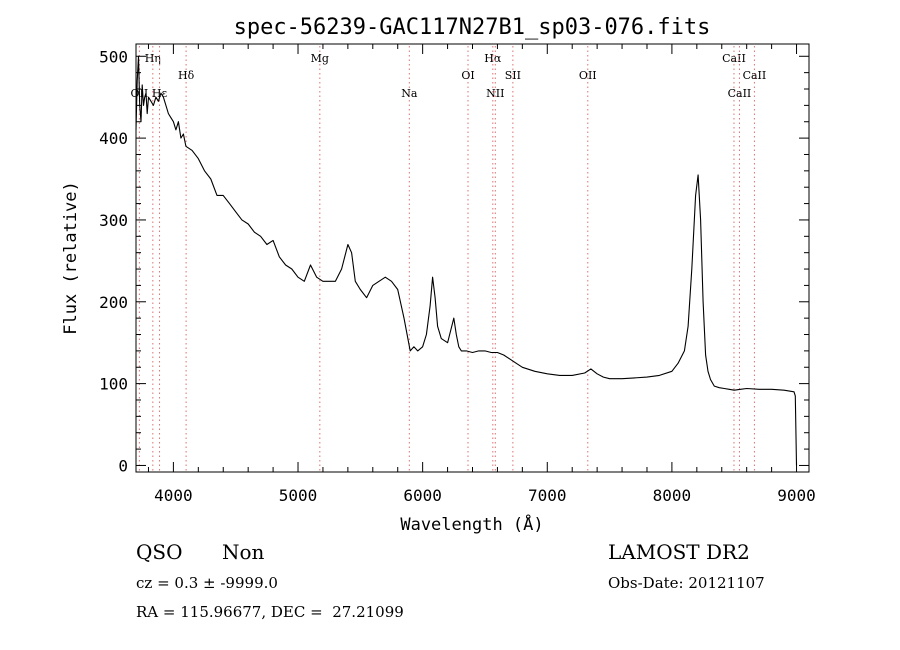 The height and width of the screenshot is (650, 900). What do you see at coordinates (113, 384) in the screenshot?
I see `y-tick-label: 100` at bounding box center [113, 384].